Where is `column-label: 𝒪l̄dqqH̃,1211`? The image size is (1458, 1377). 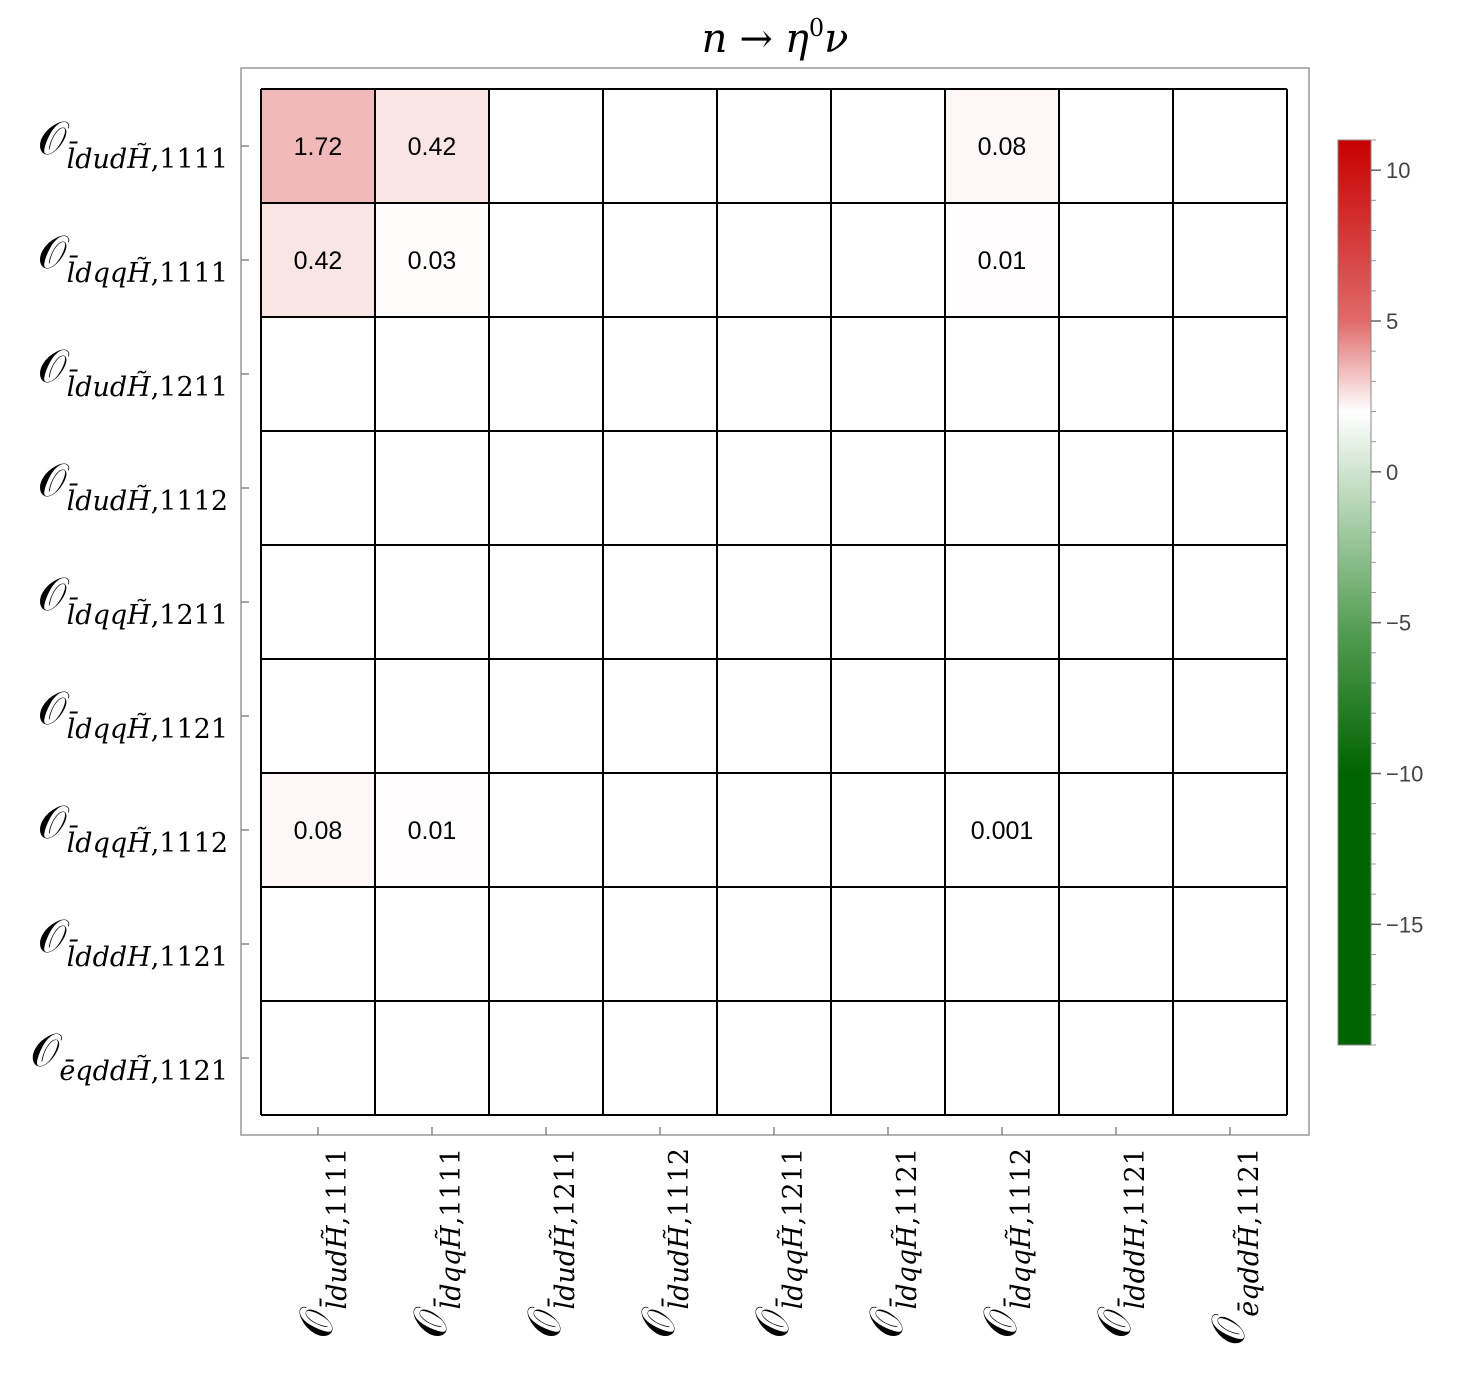
column-label: 𝒪l̄dqqH̃,1211 is located at coordinates (777, 1243).